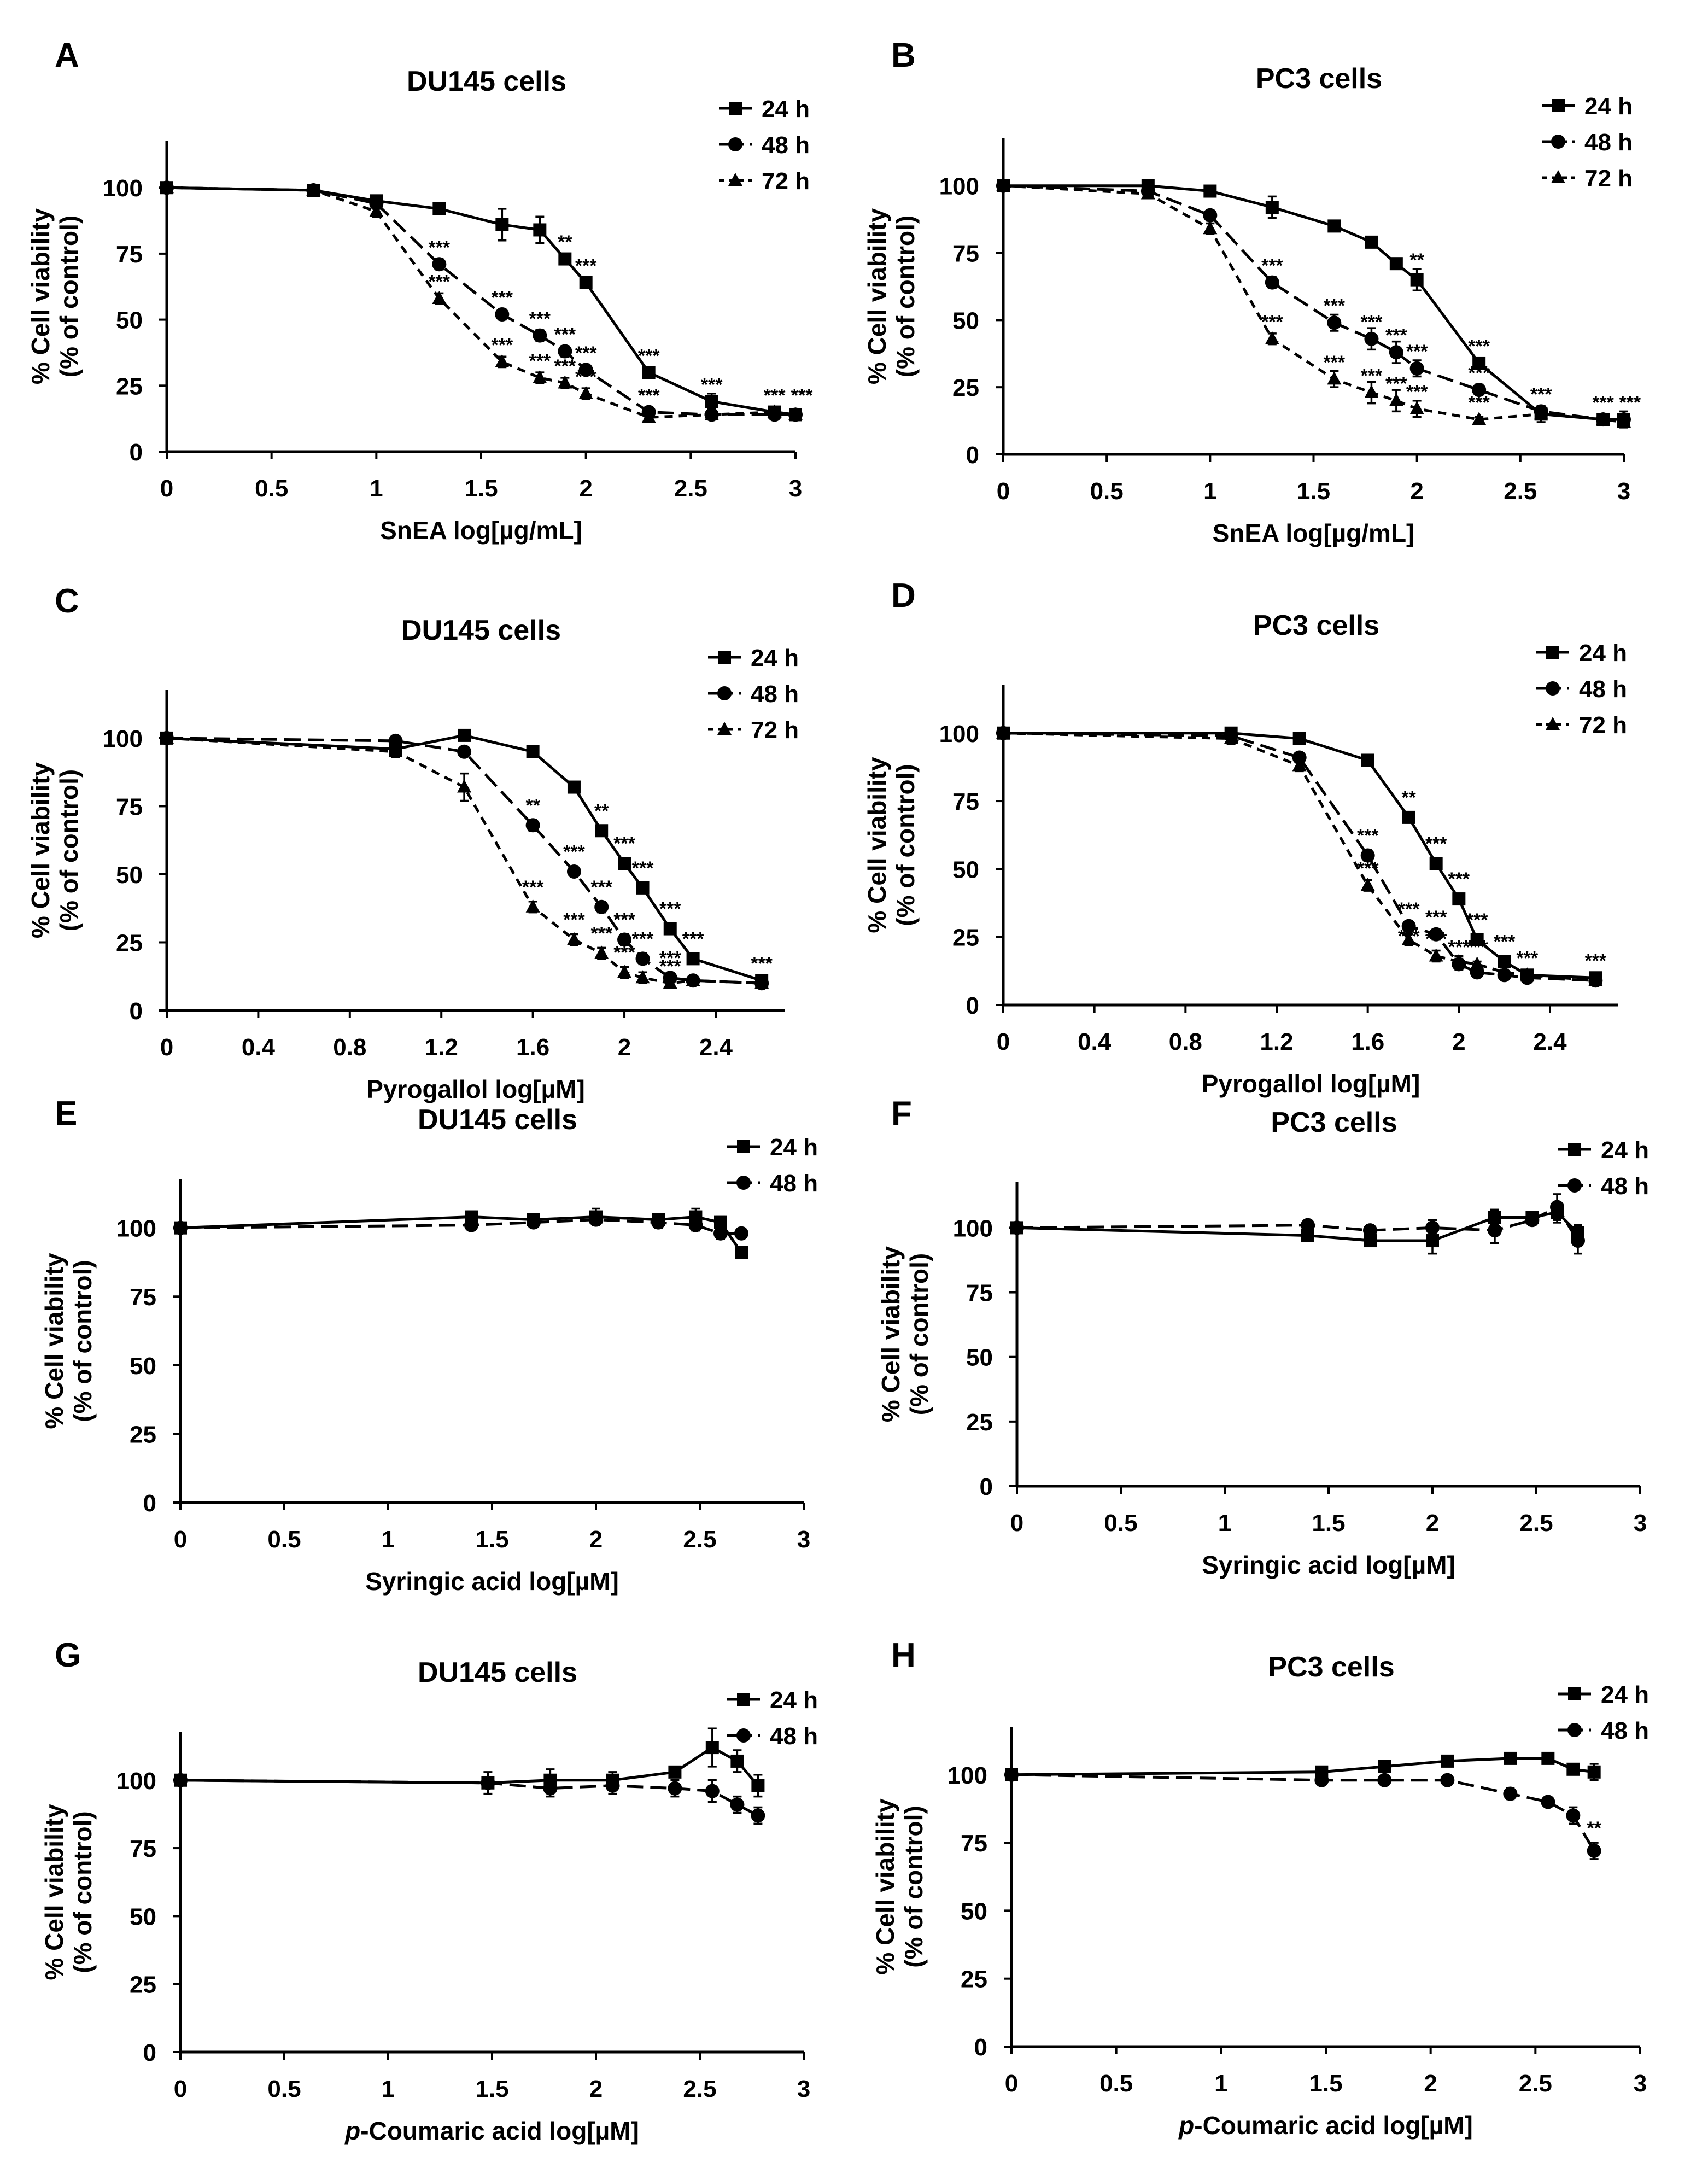 Image resolution: width=1708 pixels, height=2174 pixels. Describe the element at coordinates (1574, 1693) in the screenshot. I see `legend-marker-square` at that location.